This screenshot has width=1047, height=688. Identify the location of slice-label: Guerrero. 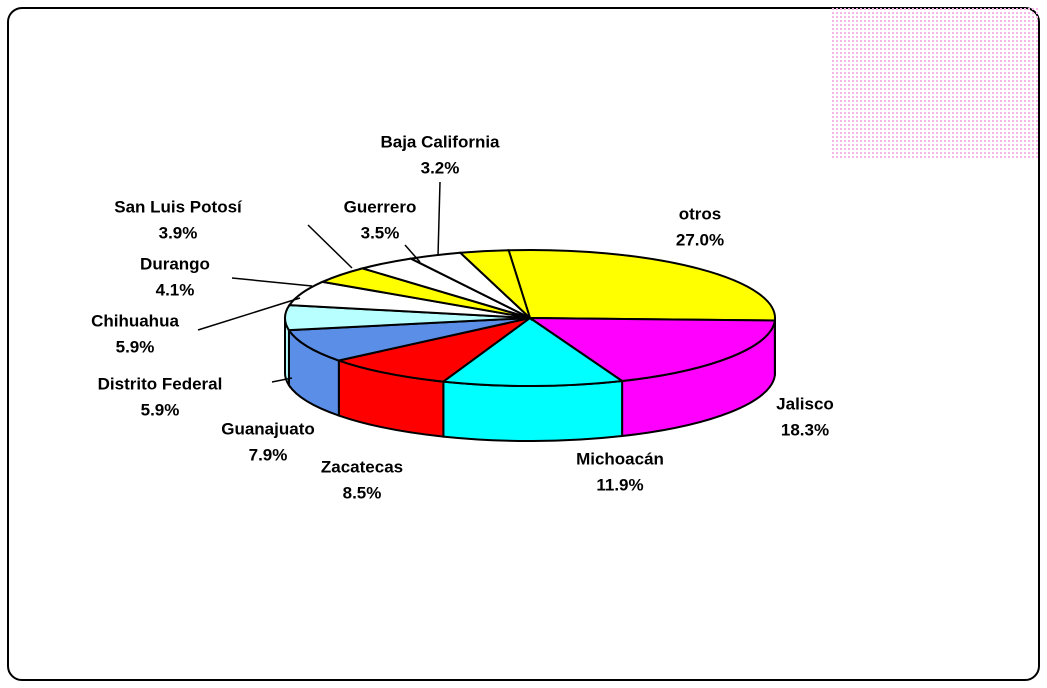
(380, 206).